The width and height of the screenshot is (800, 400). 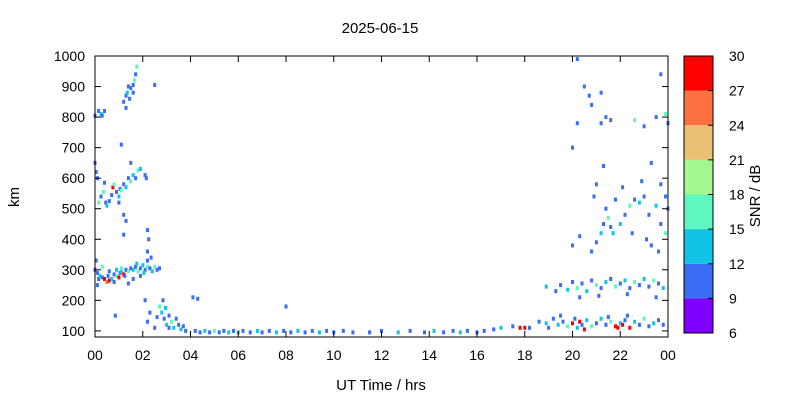 What do you see at coordinates (74, 300) in the screenshot?
I see `y-tick-label: 200` at bounding box center [74, 300].